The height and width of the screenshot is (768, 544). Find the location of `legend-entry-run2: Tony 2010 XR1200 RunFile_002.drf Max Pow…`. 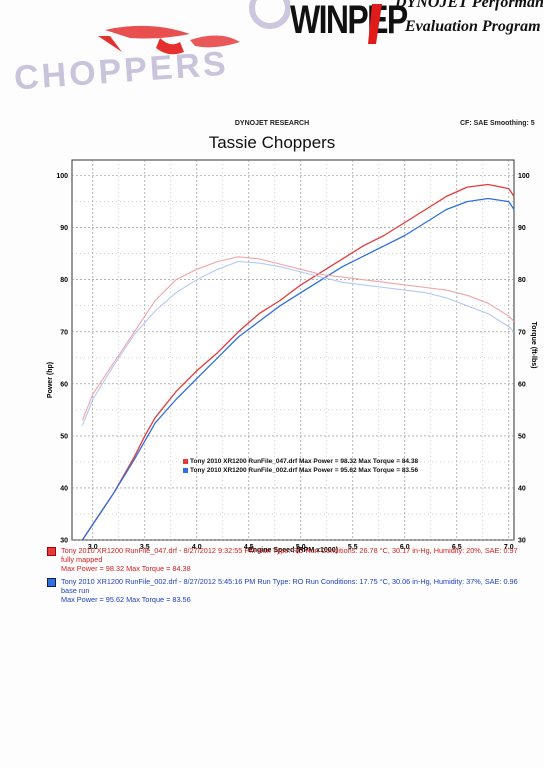

legend-entry-run2: Tony 2010 XR1200 RunFile_002.drf Max Pow… is located at coordinates (300, 470).